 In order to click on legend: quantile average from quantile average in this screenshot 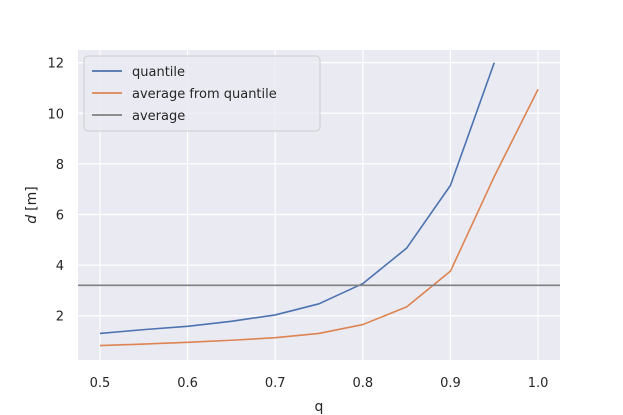, I will do `click(202, 93)`.